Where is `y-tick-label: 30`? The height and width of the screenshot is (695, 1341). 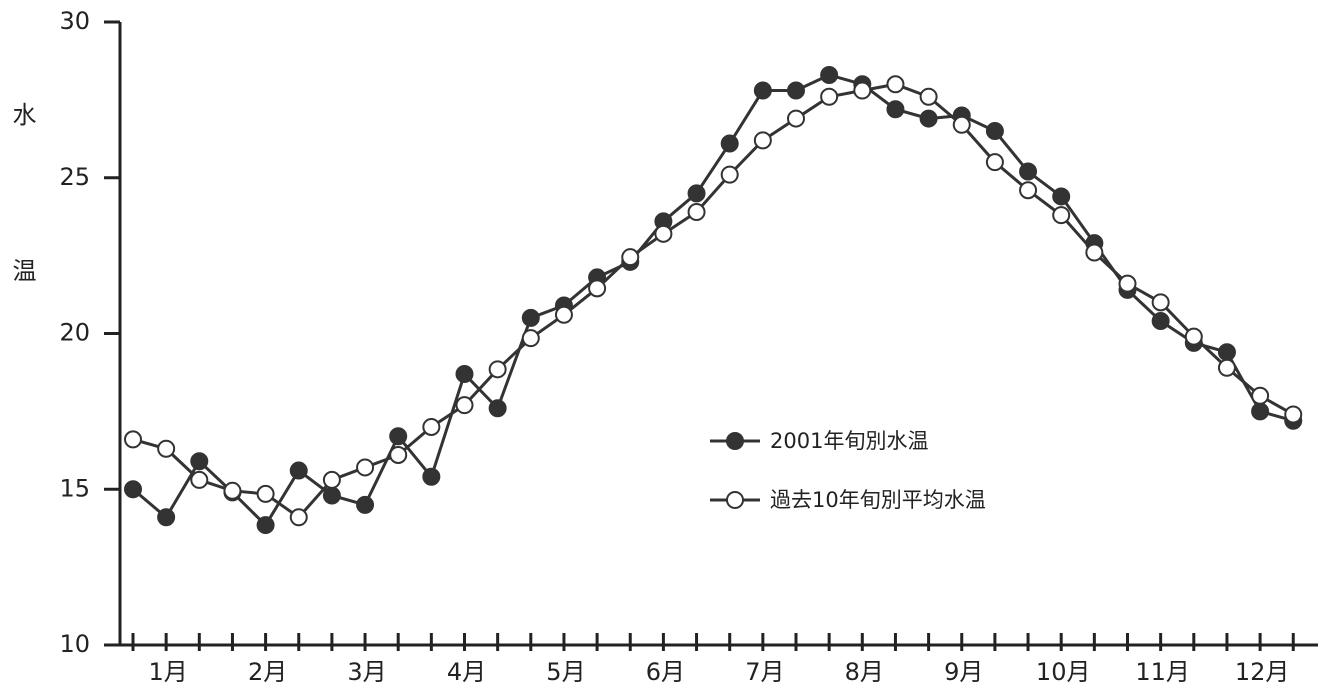
y-tick-label: 30 is located at coordinates (74, 21).